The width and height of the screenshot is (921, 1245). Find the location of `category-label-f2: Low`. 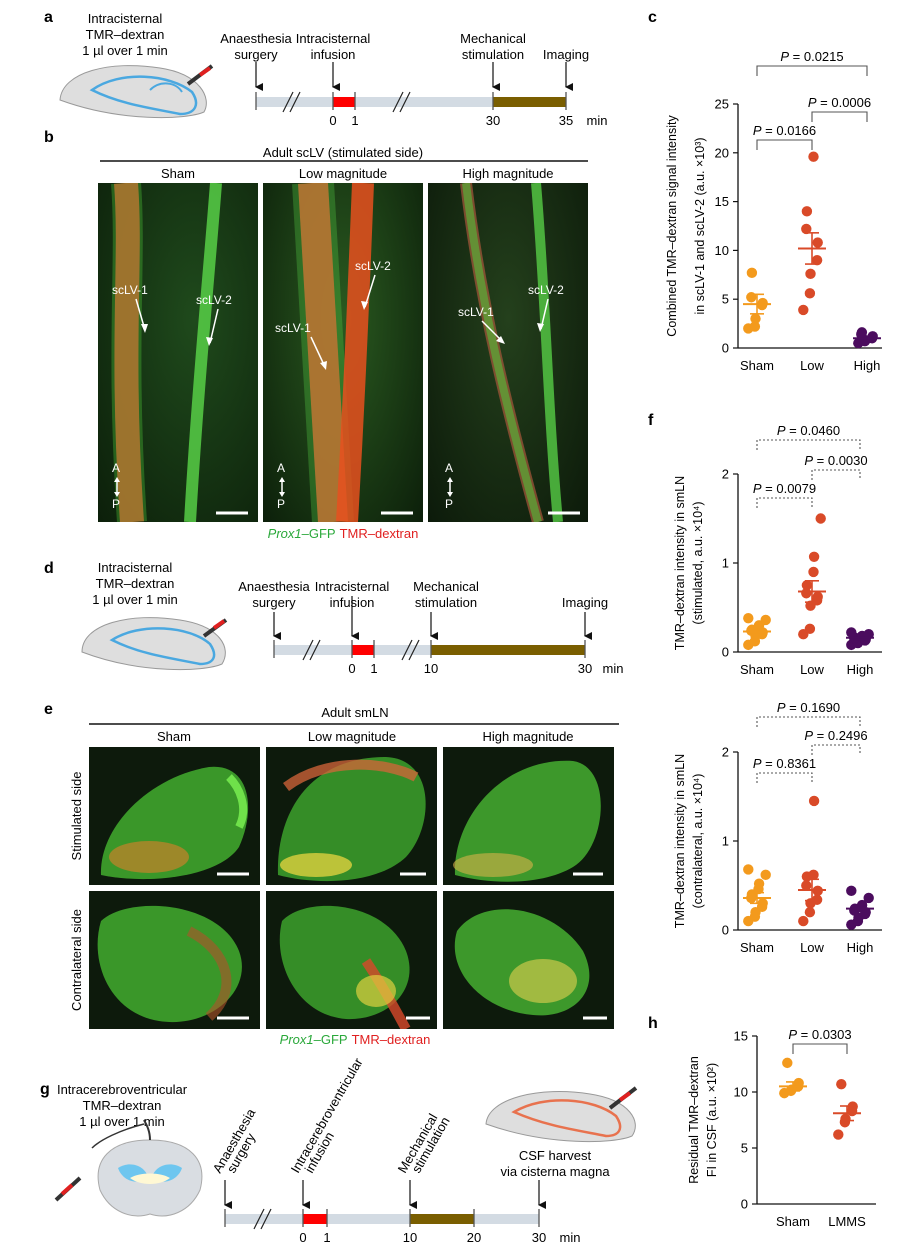

category-label-f2: Low is located at coordinates (812, 947).